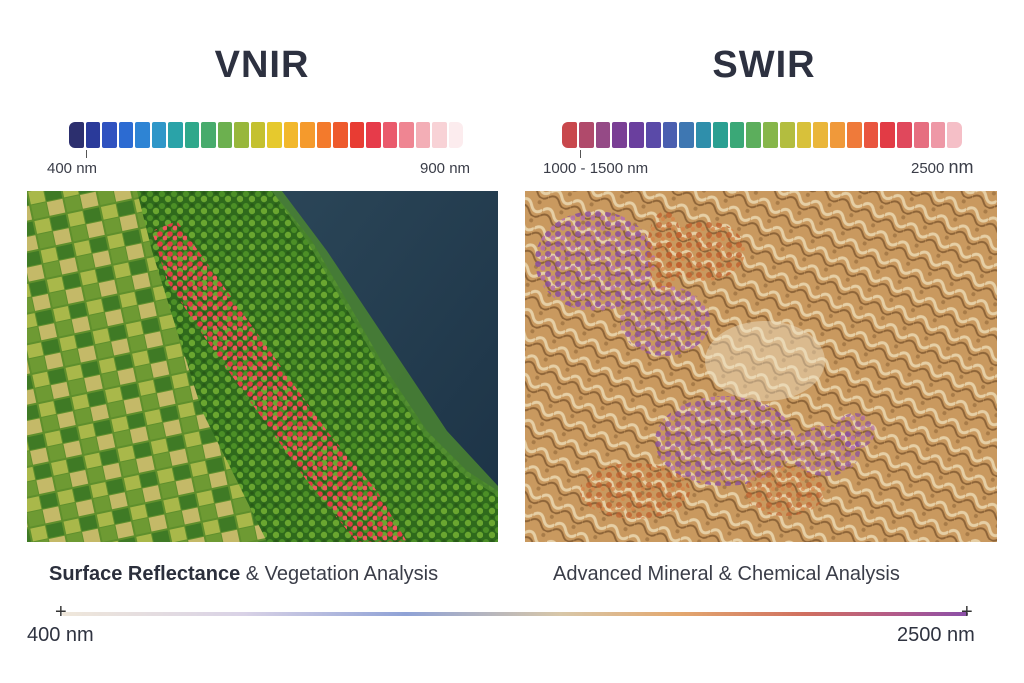 The height and width of the screenshot is (683, 1024). I want to click on vnir-caption-bold: Surface Reflectance, so click(145, 574).